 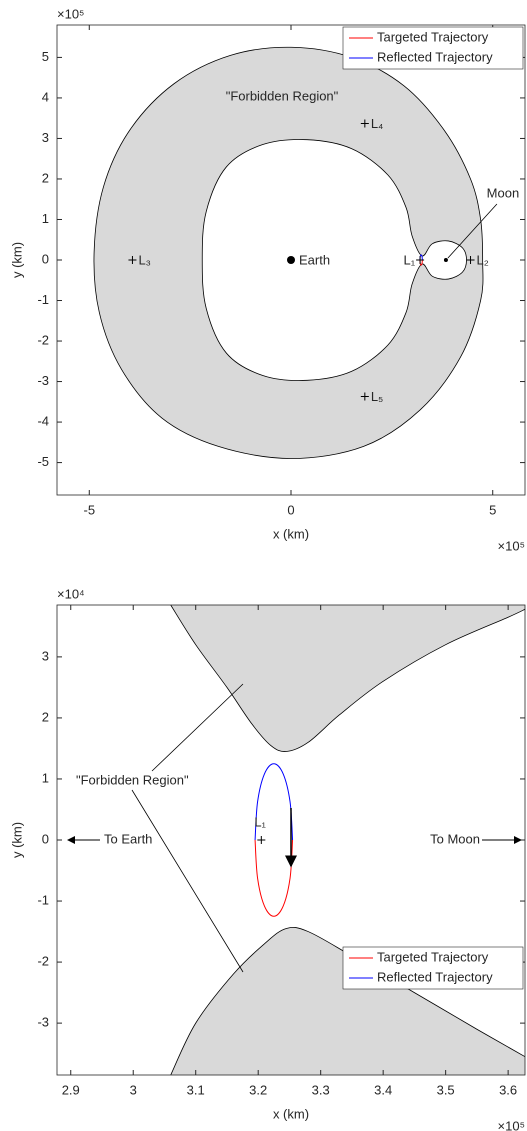 What do you see at coordinates (133, 1089) in the screenshot?
I see `x-tick-label: 3` at bounding box center [133, 1089].